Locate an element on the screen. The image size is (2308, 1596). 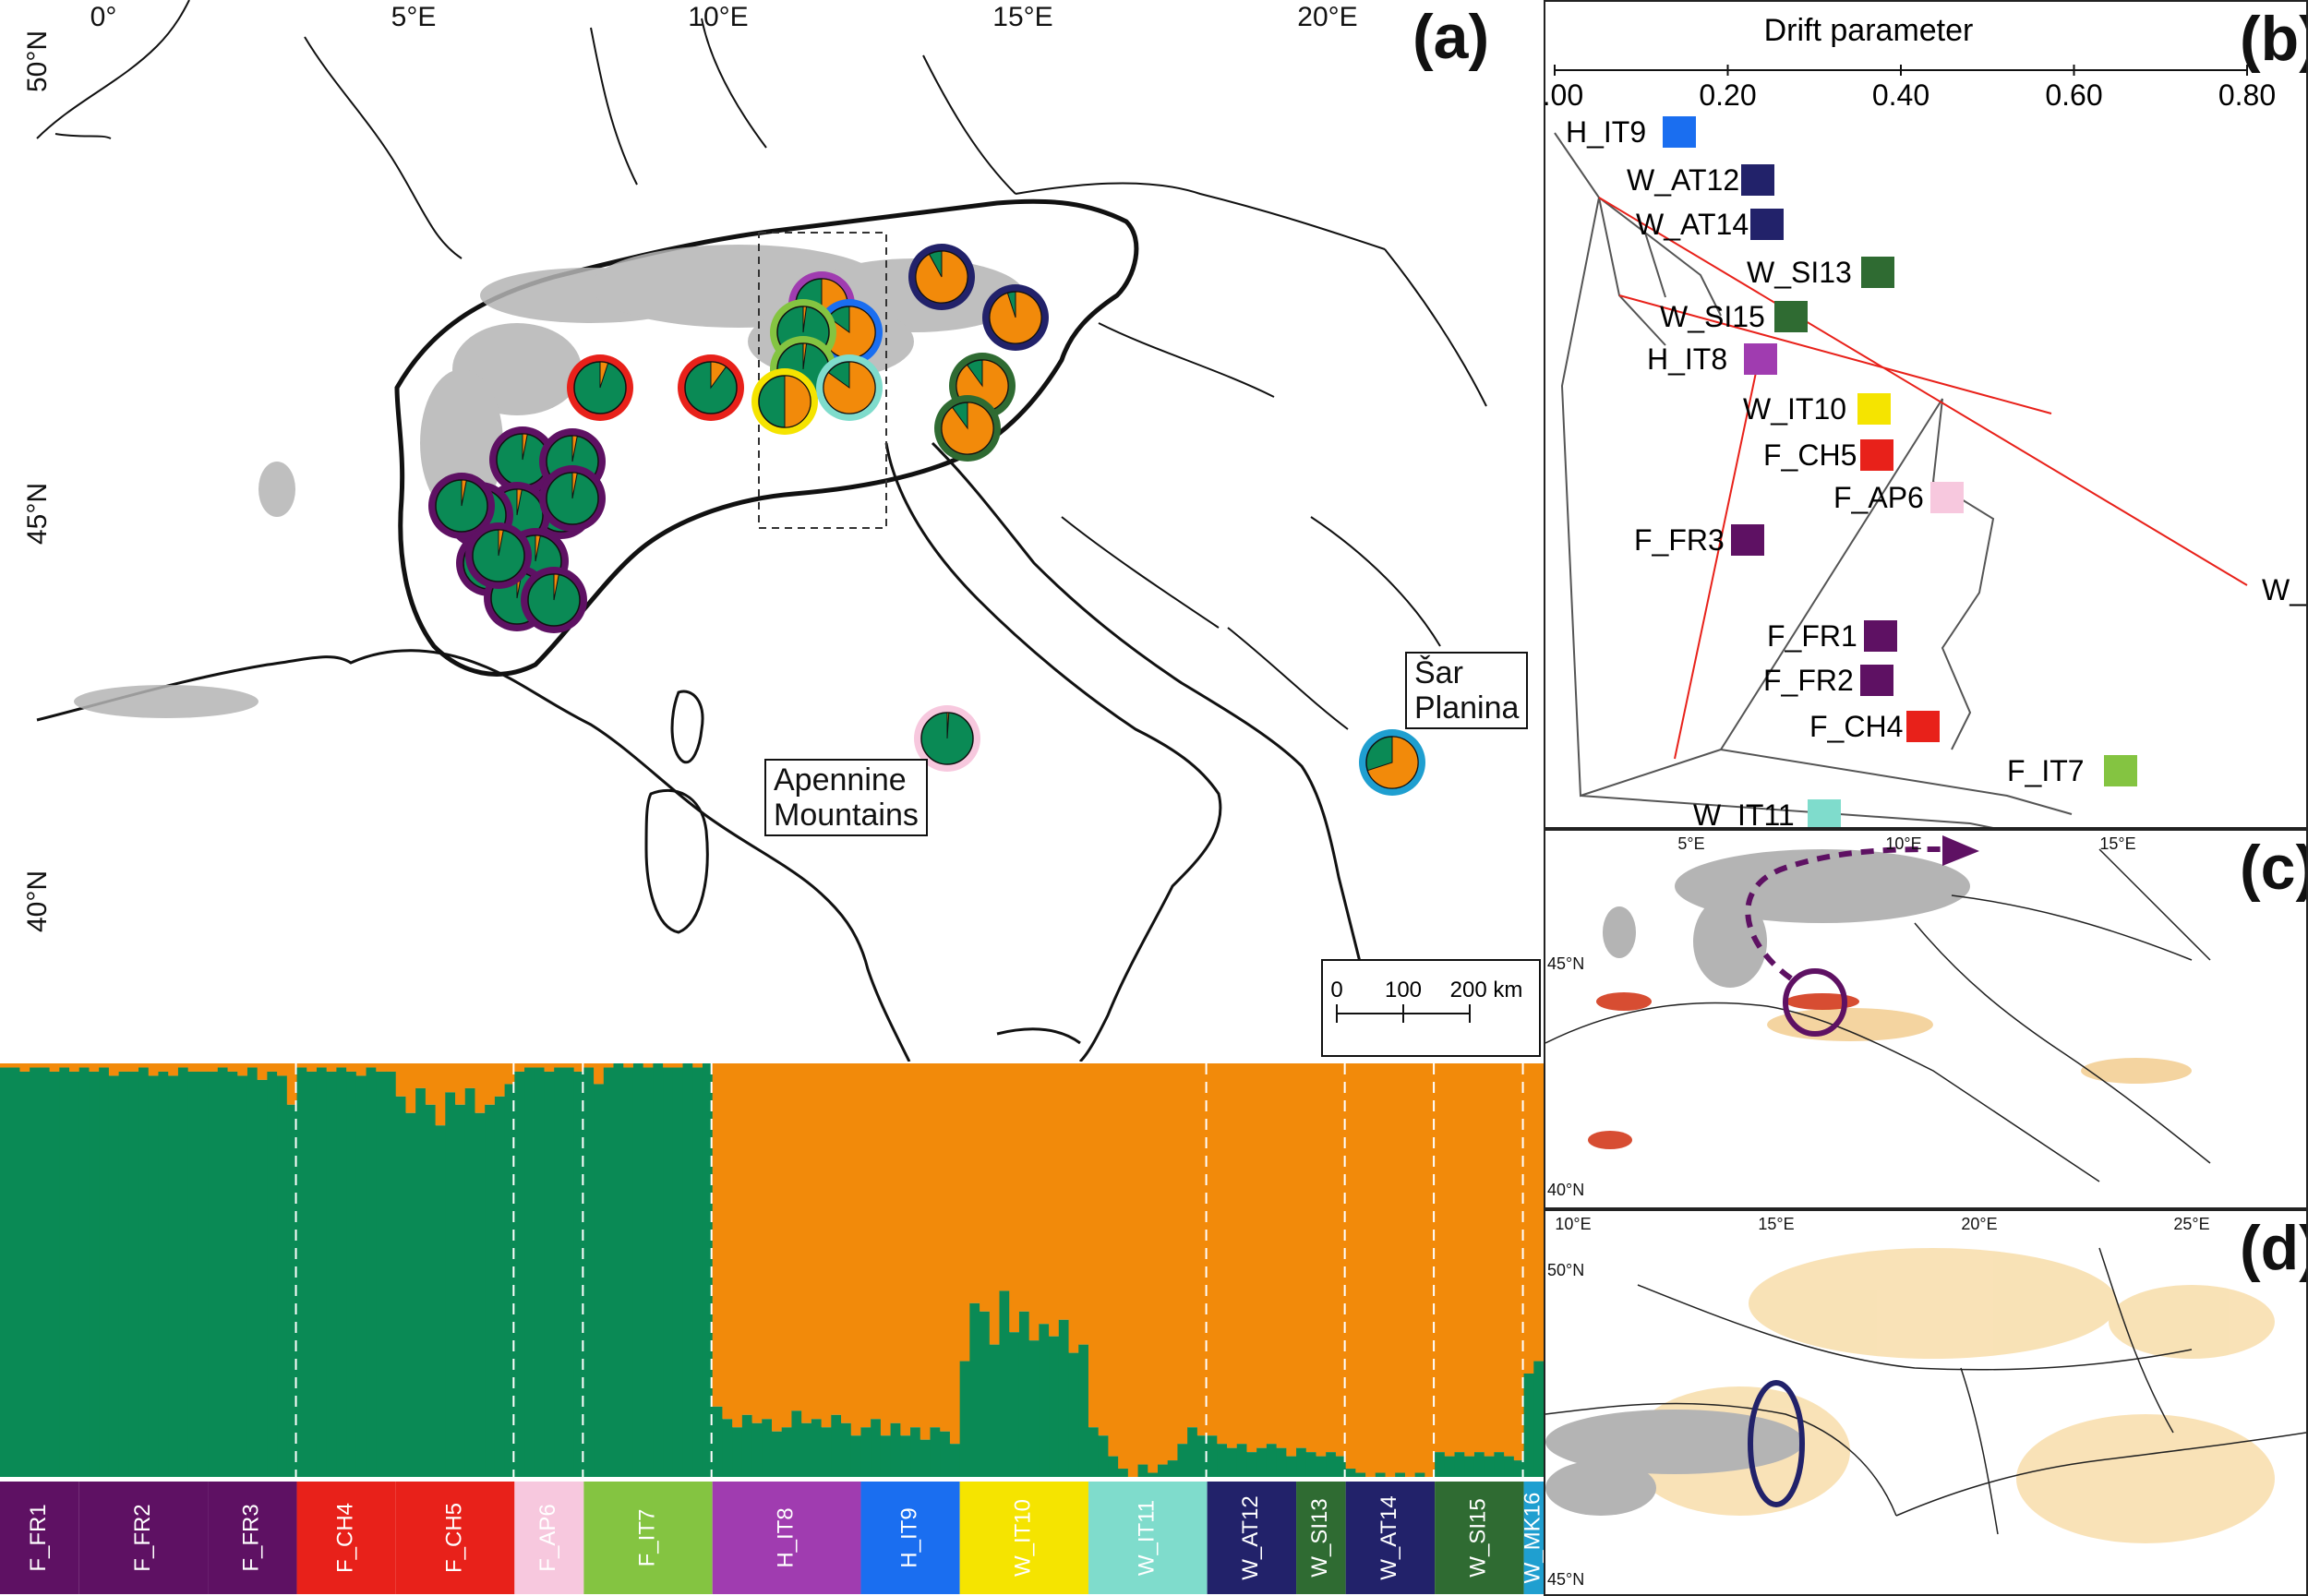
tree-leaf-f_ap6: F_AP6 is located at coordinates (1878, 497).